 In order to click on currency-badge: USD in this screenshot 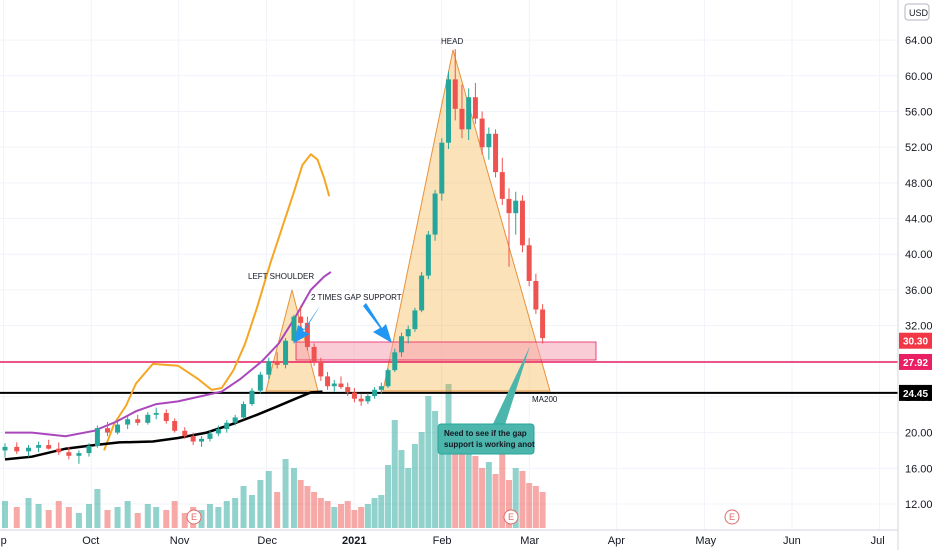, I will do `click(917, 12)`.